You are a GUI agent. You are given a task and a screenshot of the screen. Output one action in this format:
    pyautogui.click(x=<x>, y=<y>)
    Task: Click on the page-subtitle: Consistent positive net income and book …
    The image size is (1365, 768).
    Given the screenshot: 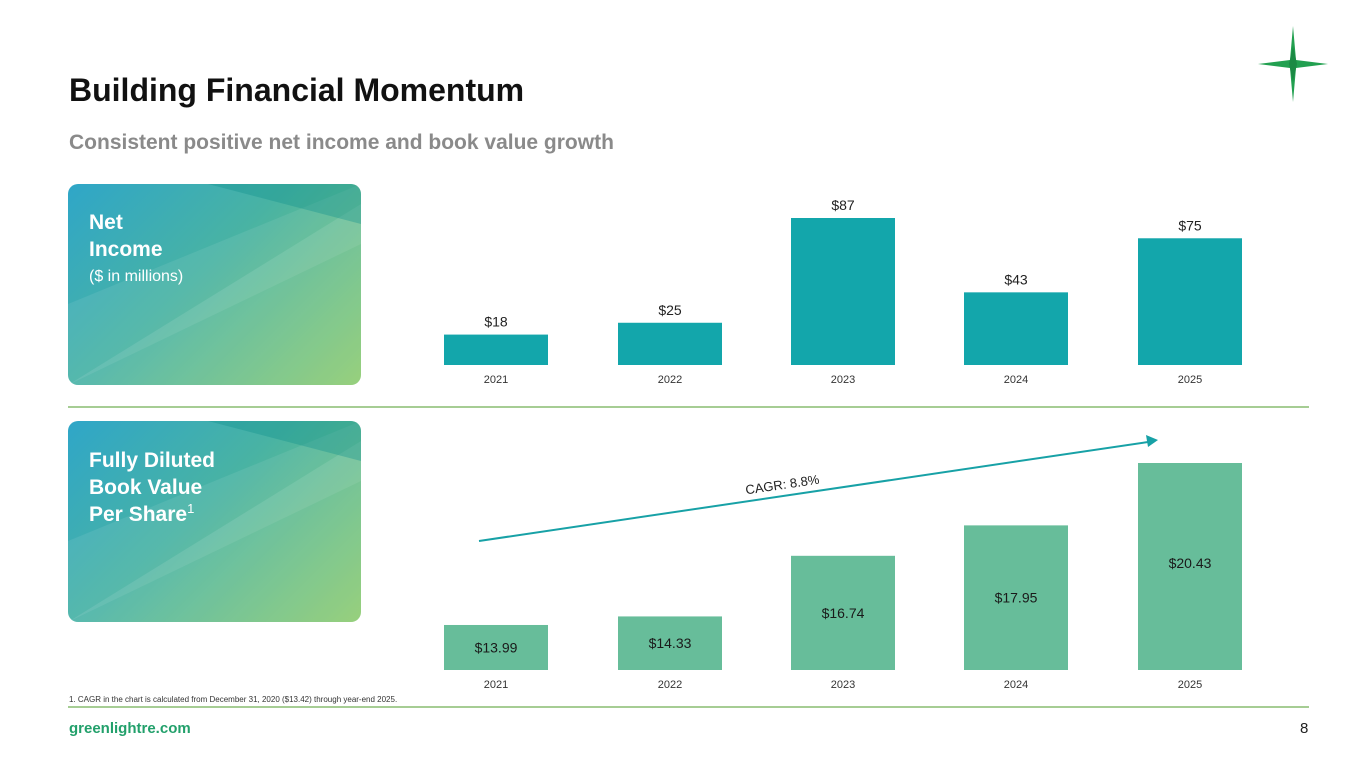 What is the action you would take?
    pyautogui.click(x=341, y=142)
    